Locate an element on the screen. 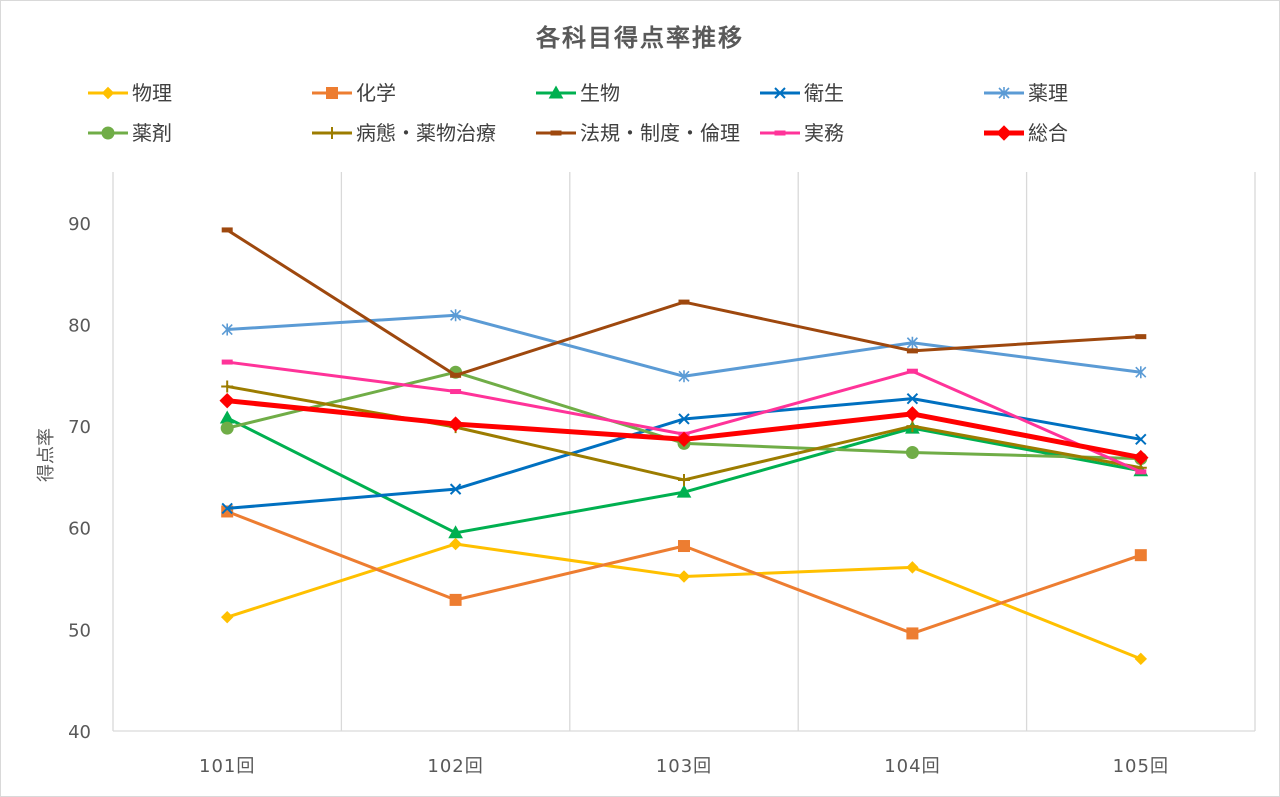 The image size is (1280, 797). y-tick-label: 40 is located at coordinates (79, 732).